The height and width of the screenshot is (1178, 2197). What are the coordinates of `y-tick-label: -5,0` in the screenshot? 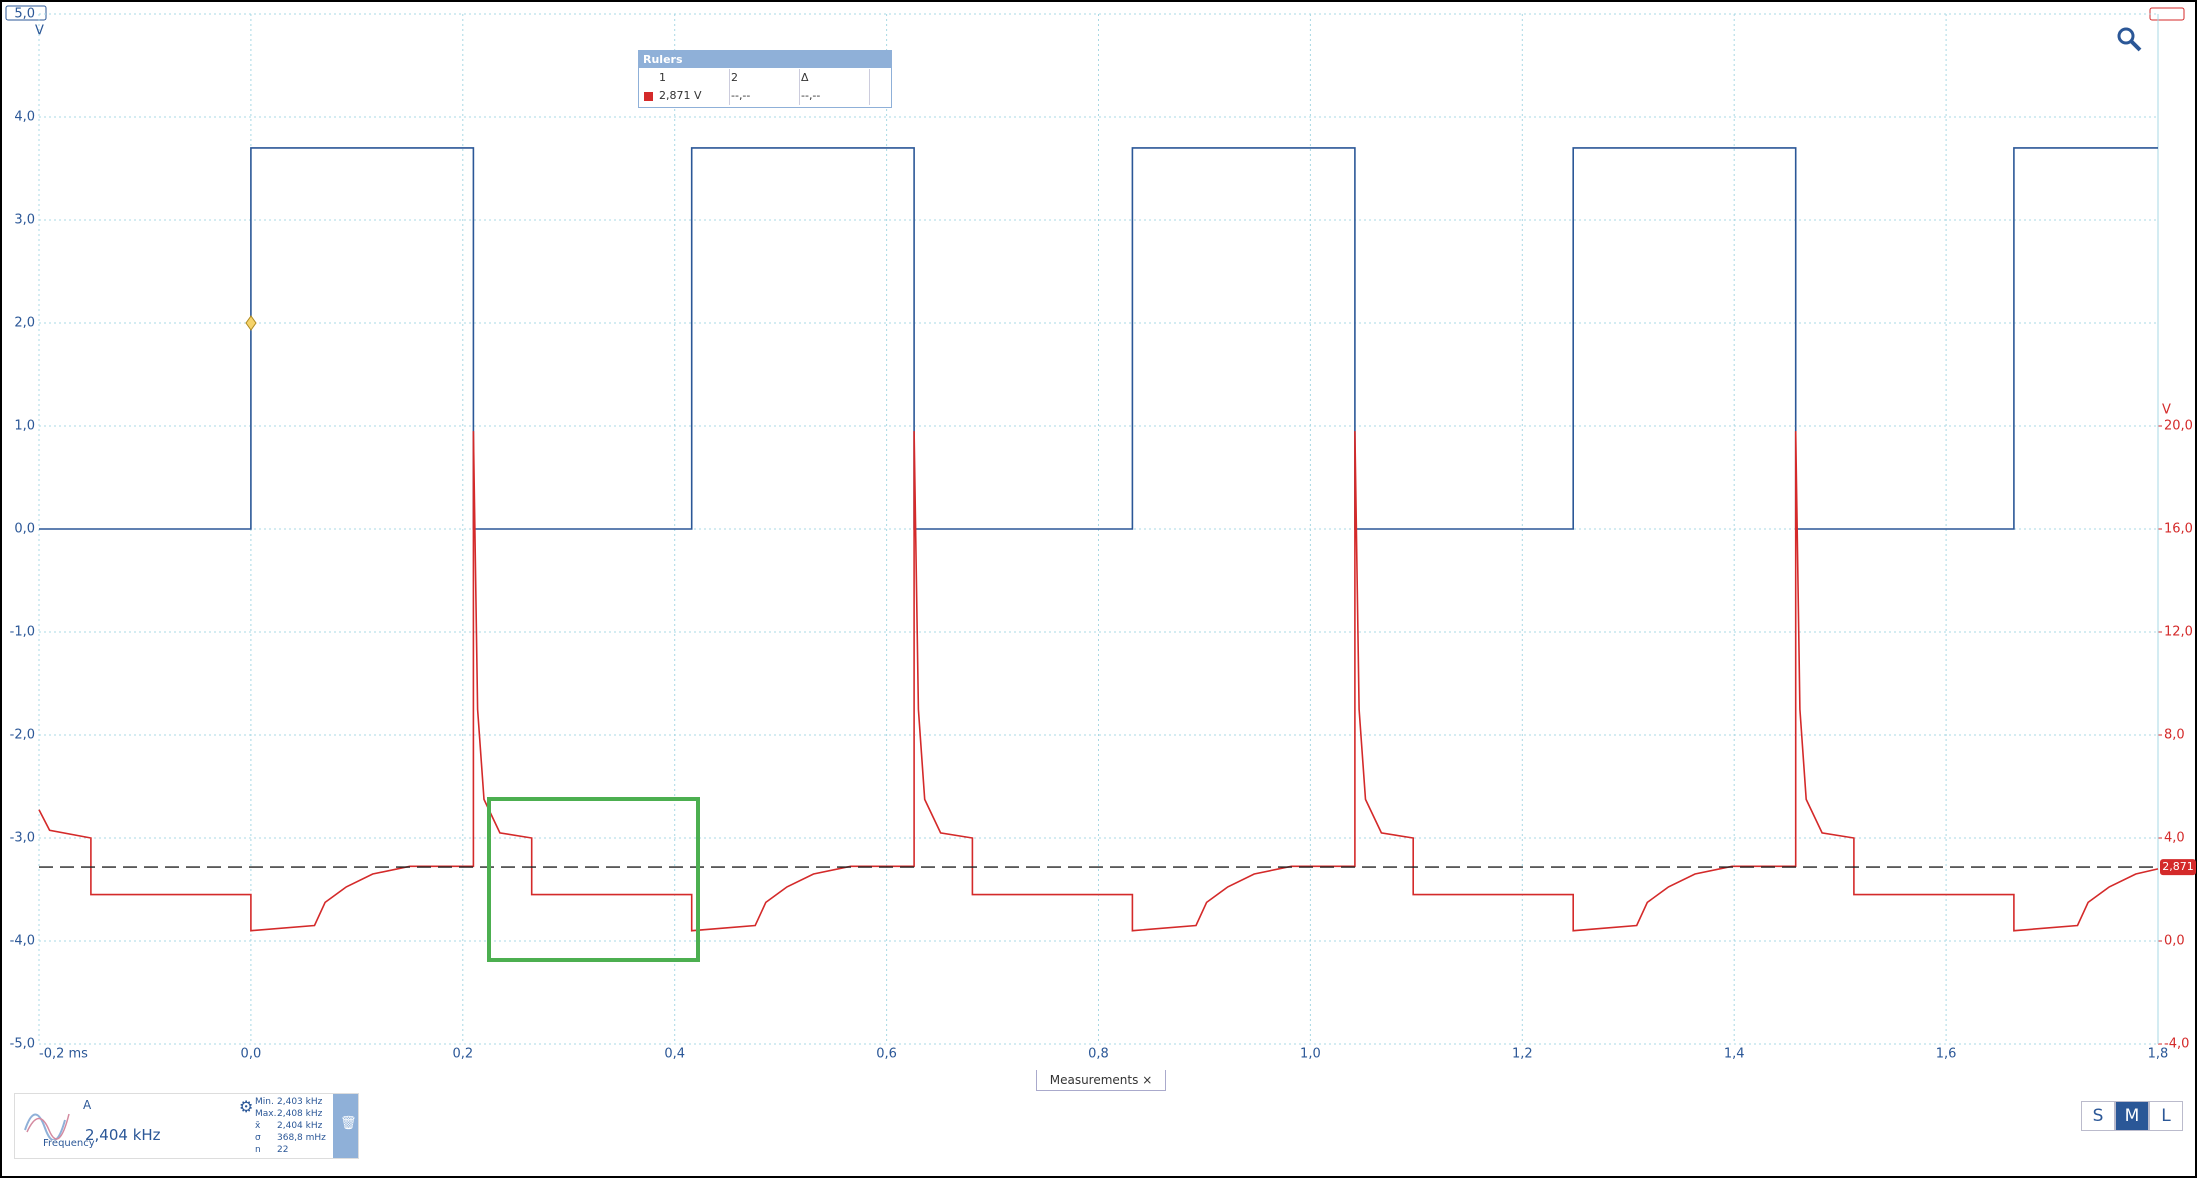 It's located at (22, 1044).